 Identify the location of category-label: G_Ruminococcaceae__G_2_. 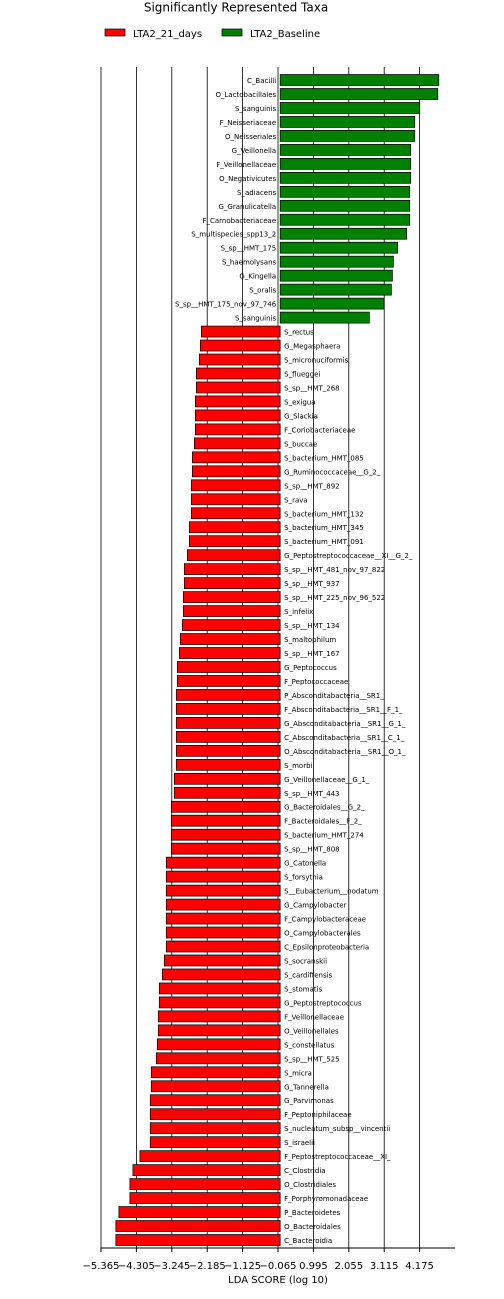
(332, 472).